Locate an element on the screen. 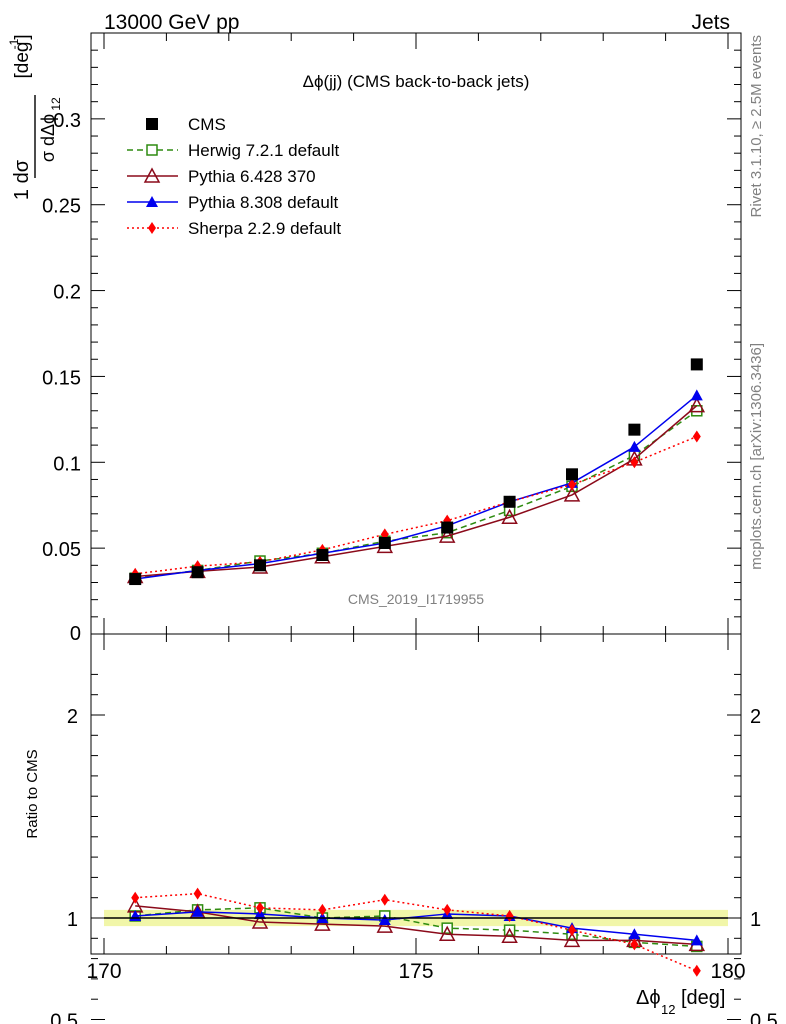 The width and height of the screenshot is (786, 1024). y-tick-label: 0.3 is located at coordinates (67, 121).